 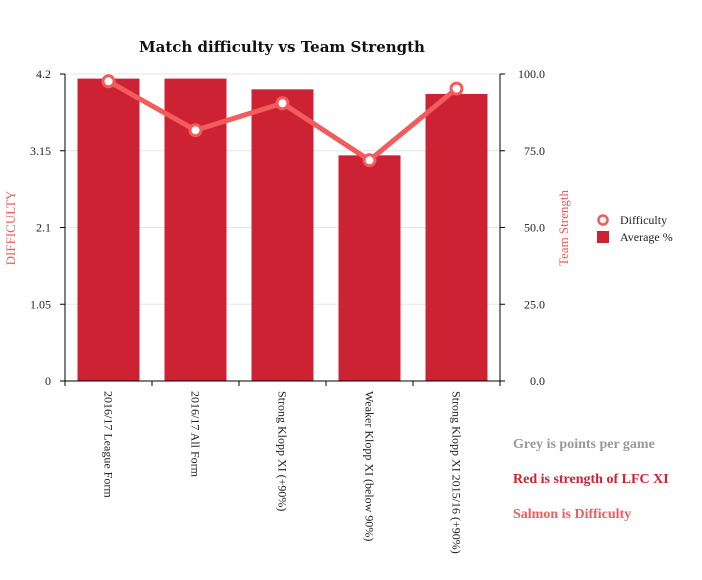 I want to click on y-tick-label: 2.1, so click(x=43, y=228).